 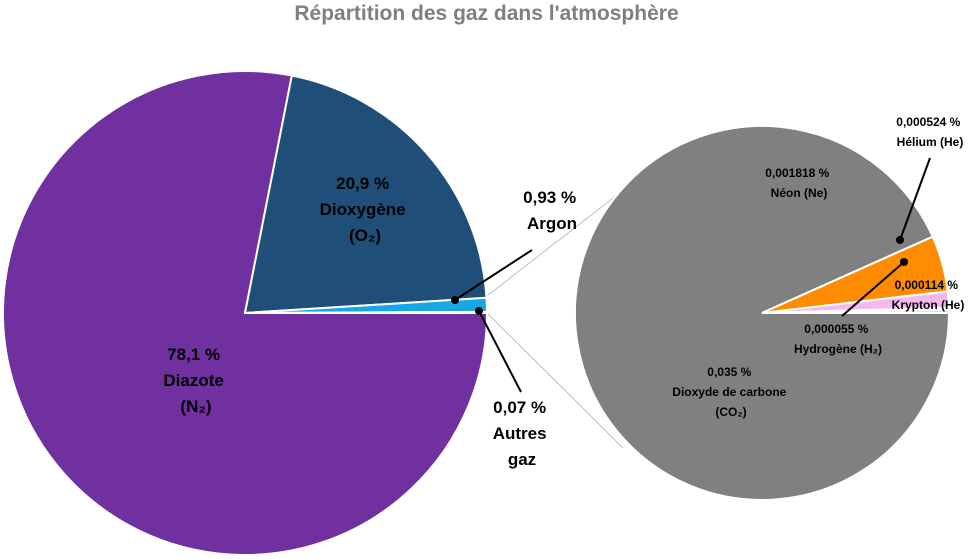 I want to click on label-hydrogene: 0,000055 % Hydrogène (H₂), so click(x=838, y=339).